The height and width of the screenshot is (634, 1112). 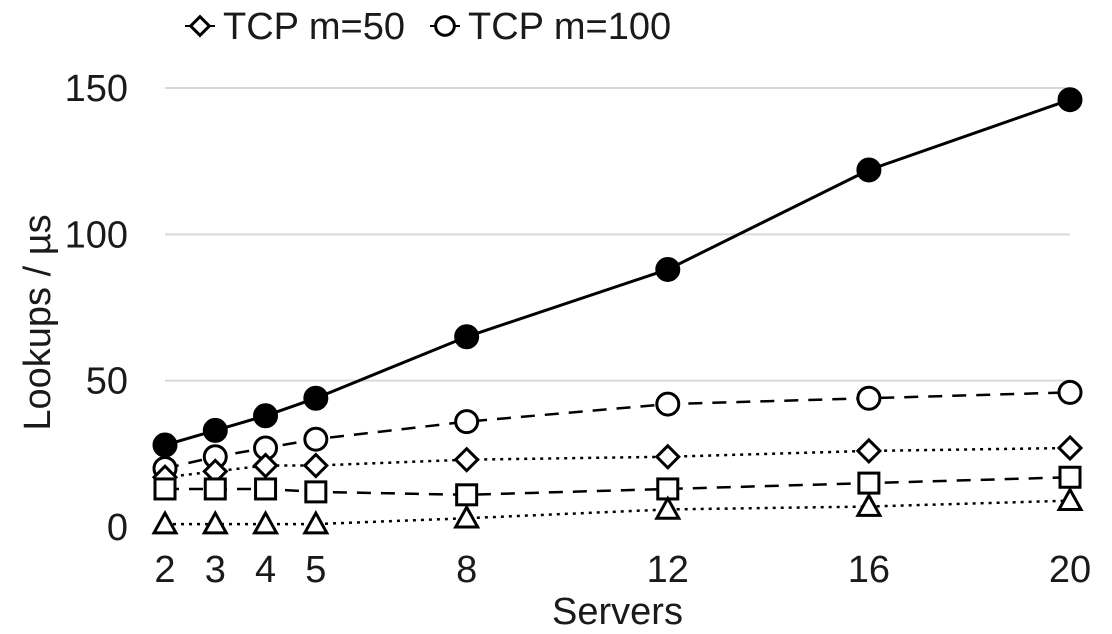 I want to click on x-tick-label: 12, so click(x=668, y=570).